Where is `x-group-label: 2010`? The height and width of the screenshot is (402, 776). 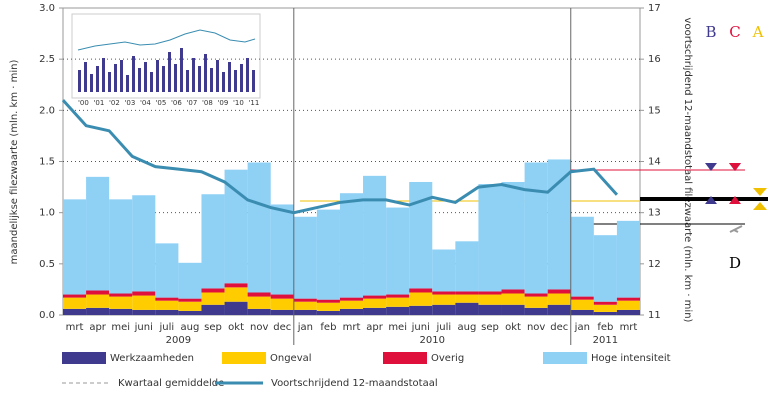 x-group-label: 2010 is located at coordinates (432, 340).